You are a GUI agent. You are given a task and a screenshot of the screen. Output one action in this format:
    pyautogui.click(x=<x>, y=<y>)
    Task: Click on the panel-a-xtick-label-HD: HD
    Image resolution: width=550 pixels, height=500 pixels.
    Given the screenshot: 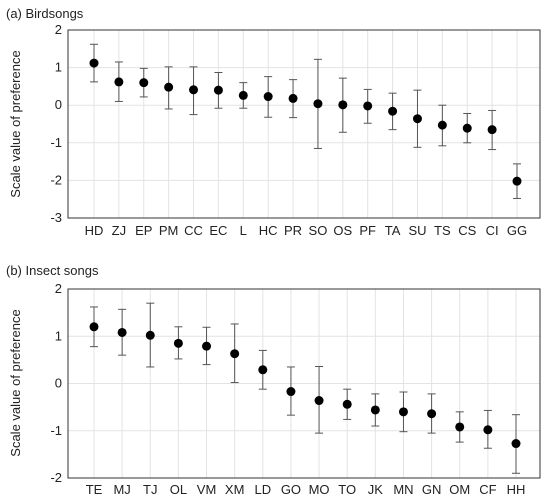 What is the action you would take?
    pyautogui.click(x=94, y=230)
    